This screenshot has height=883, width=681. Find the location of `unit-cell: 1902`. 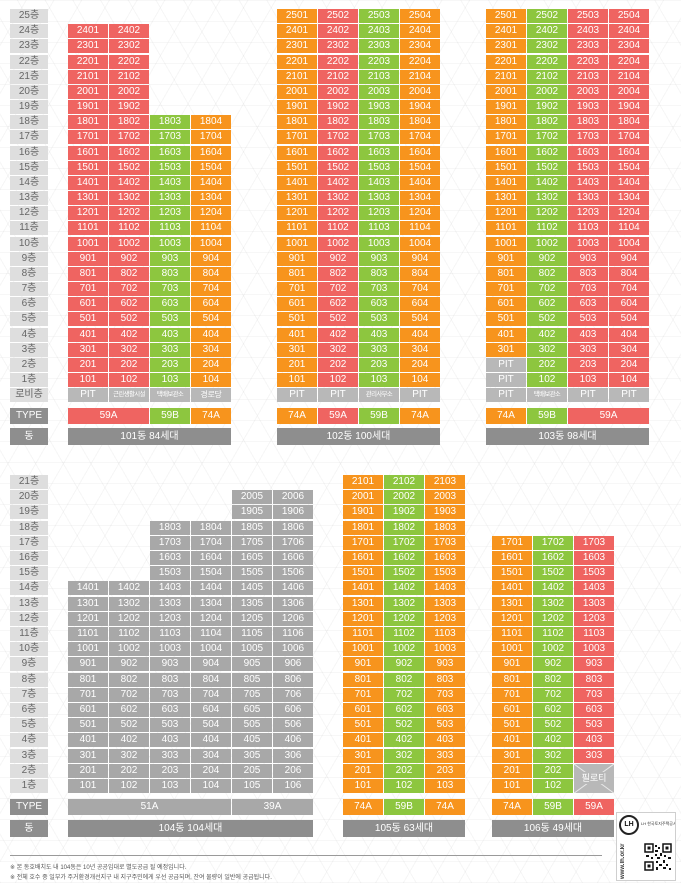

unit-cell: 1902 is located at coordinates (404, 512).